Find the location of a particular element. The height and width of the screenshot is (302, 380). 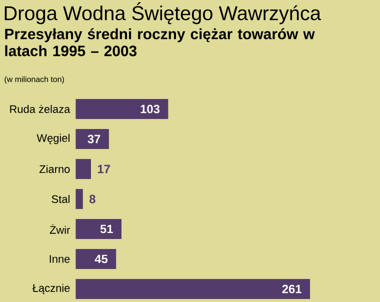

y-tick-label: Żwir is located at coordinates (60, 229).